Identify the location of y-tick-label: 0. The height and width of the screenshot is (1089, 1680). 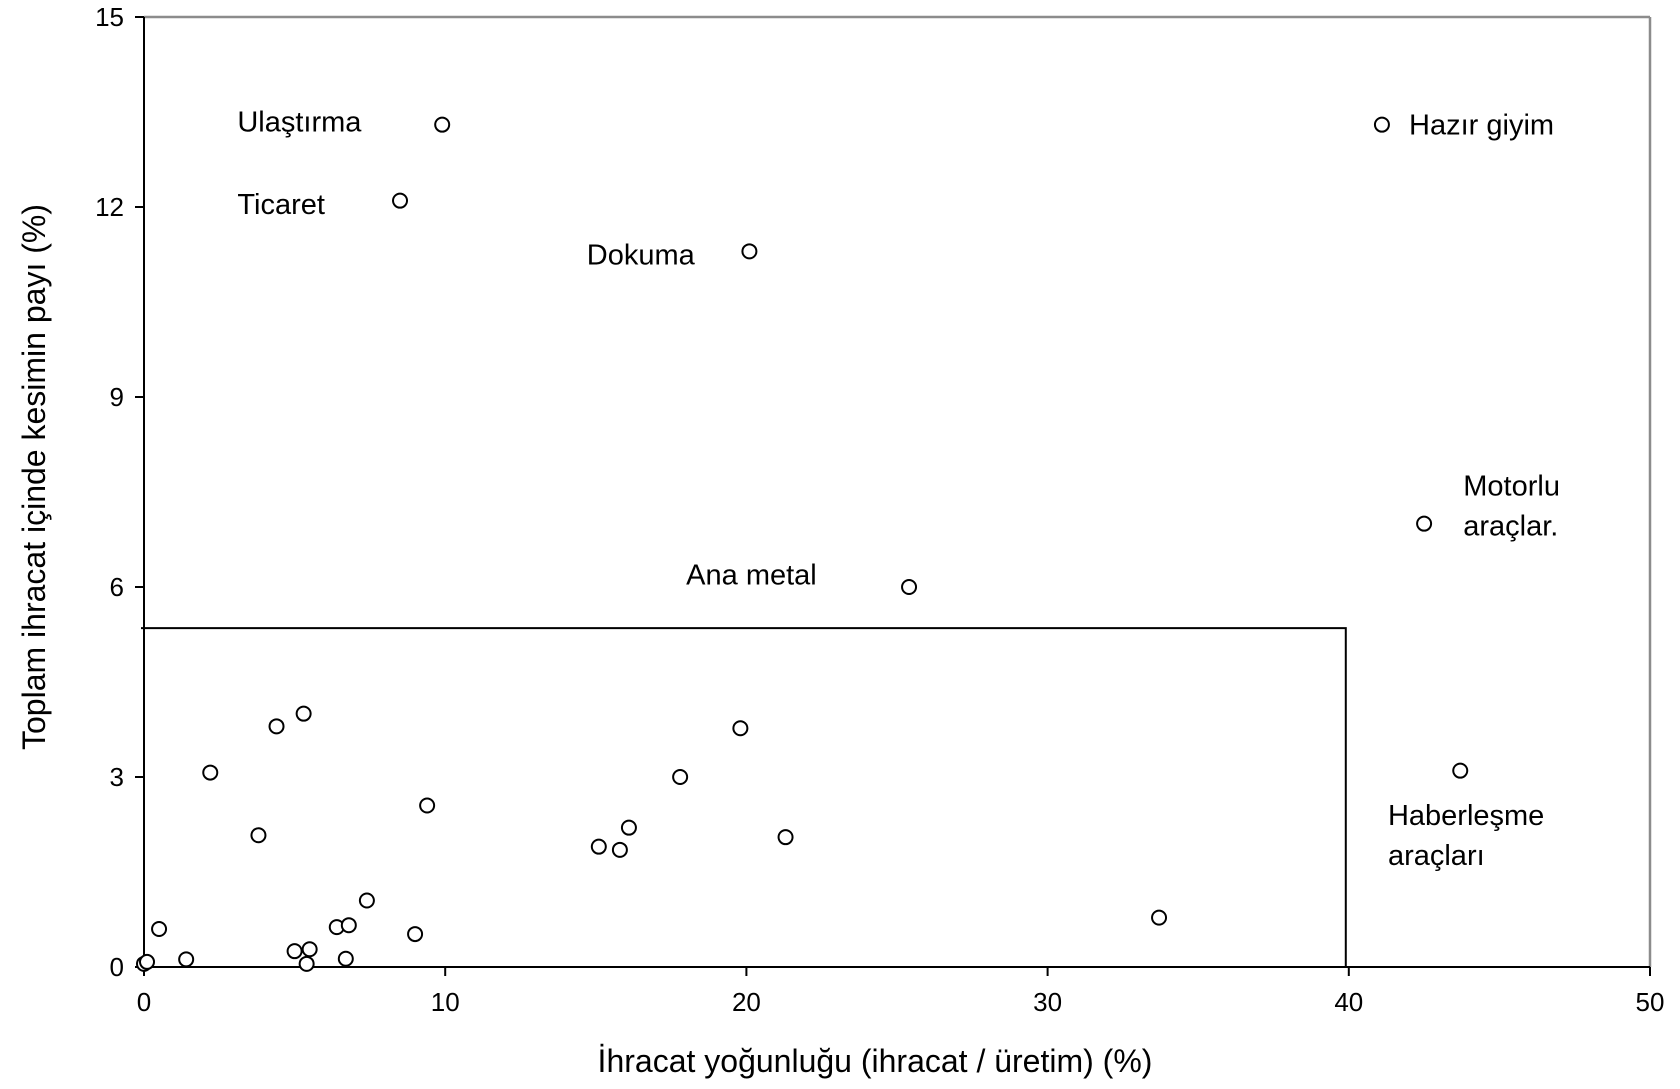
(117, 967).